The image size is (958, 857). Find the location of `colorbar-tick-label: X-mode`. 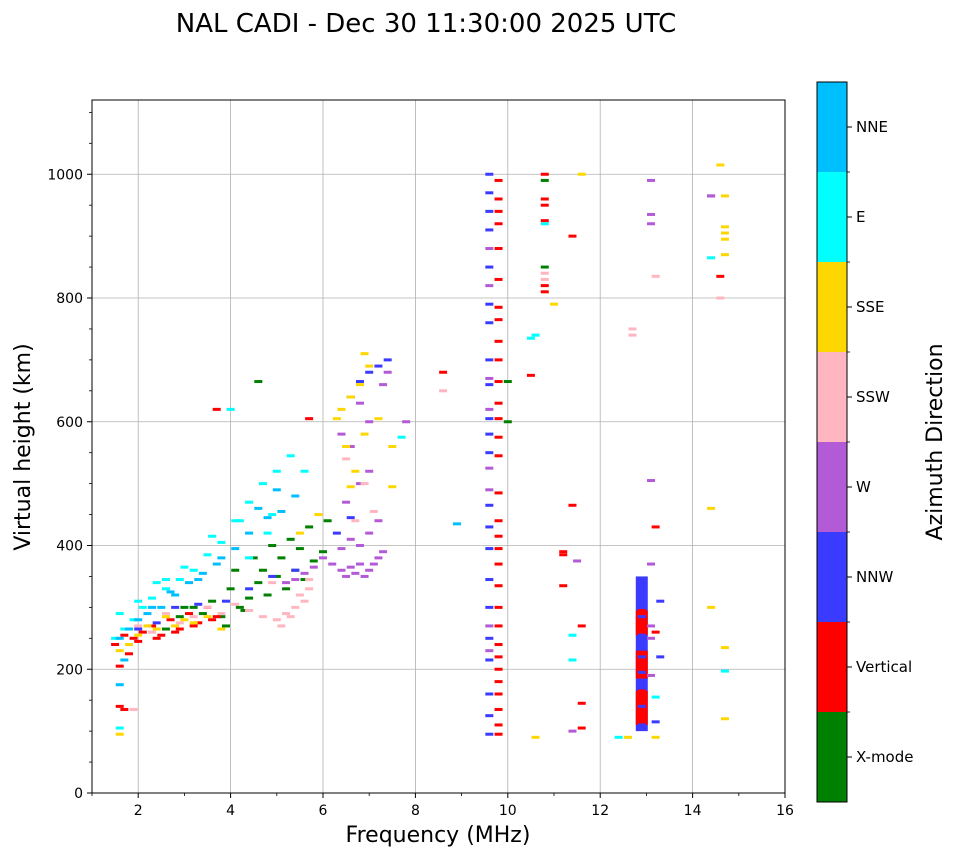

colorbar-tick-label: X-mode is located at coordinates (884, 757).